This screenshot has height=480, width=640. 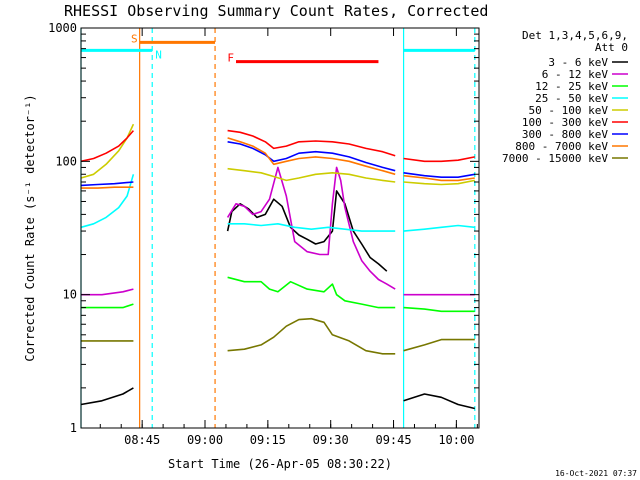 What do you see at coordinates (596, 473) in the screenshot?
I see `timestamp: 16-Oct-2021 07:37` at bounding box center [596, 473].